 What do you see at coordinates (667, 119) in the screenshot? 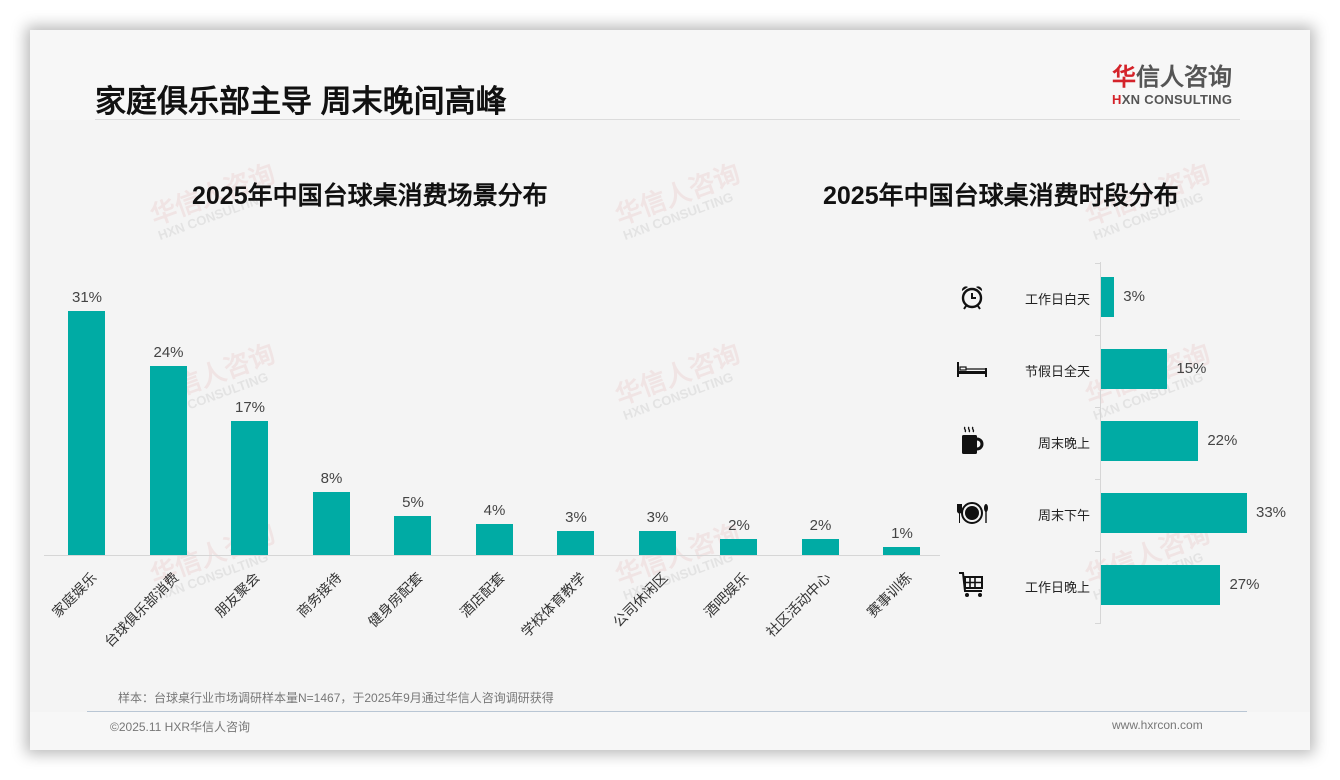
I see `title-divider` at bounding box center [667, 119].